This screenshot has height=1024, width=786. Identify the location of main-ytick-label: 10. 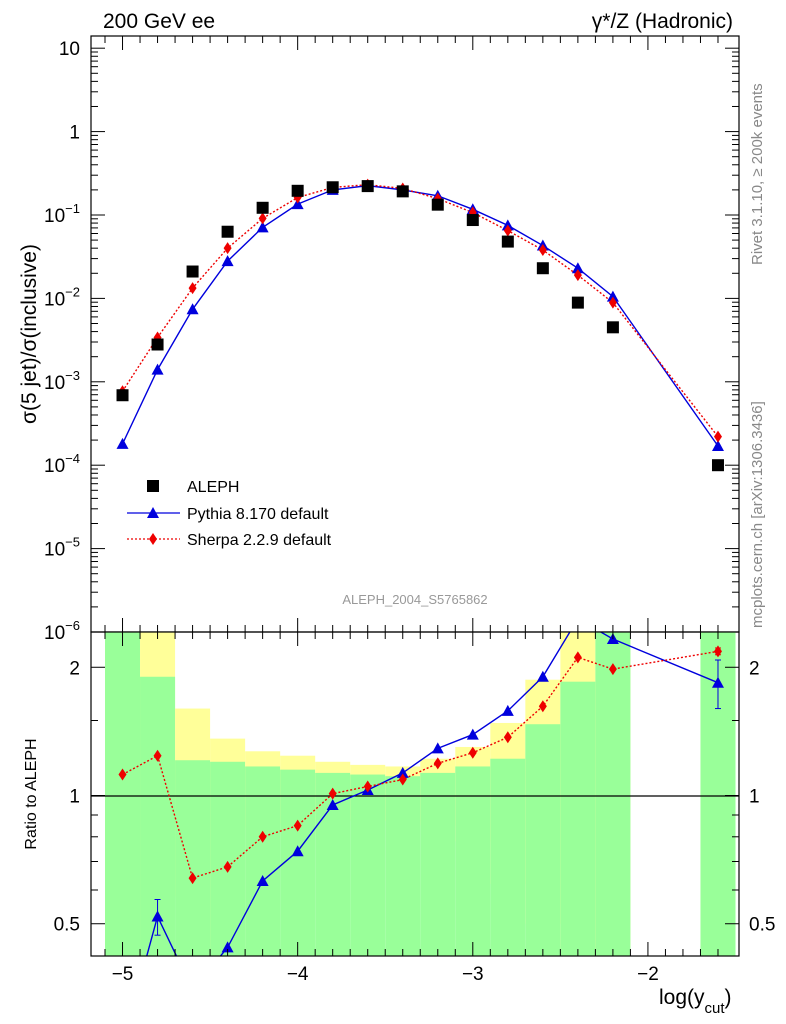
(69, 49).